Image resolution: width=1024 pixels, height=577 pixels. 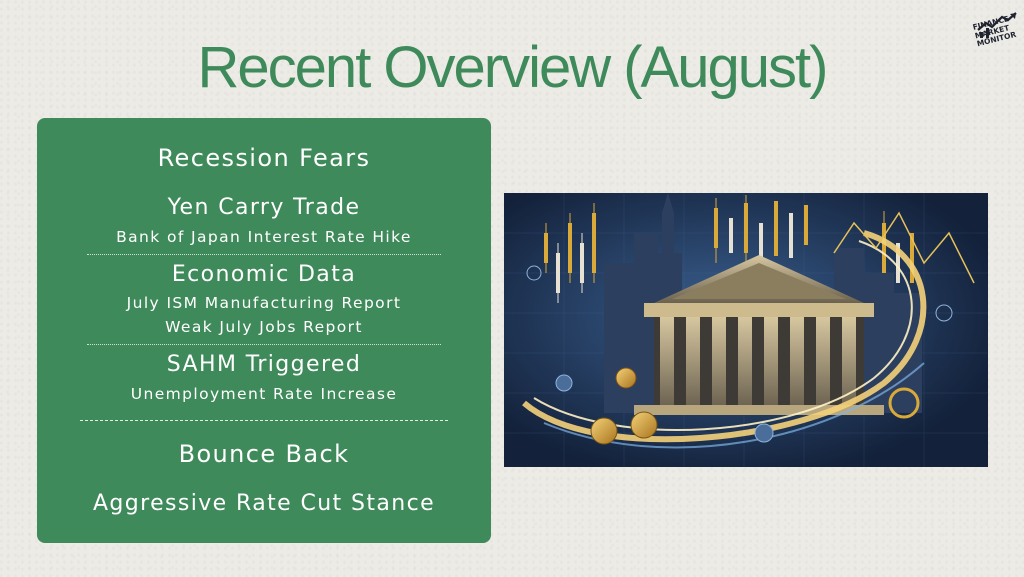 I want to click on trend-arrow-icon, so click(x=997, y=25).